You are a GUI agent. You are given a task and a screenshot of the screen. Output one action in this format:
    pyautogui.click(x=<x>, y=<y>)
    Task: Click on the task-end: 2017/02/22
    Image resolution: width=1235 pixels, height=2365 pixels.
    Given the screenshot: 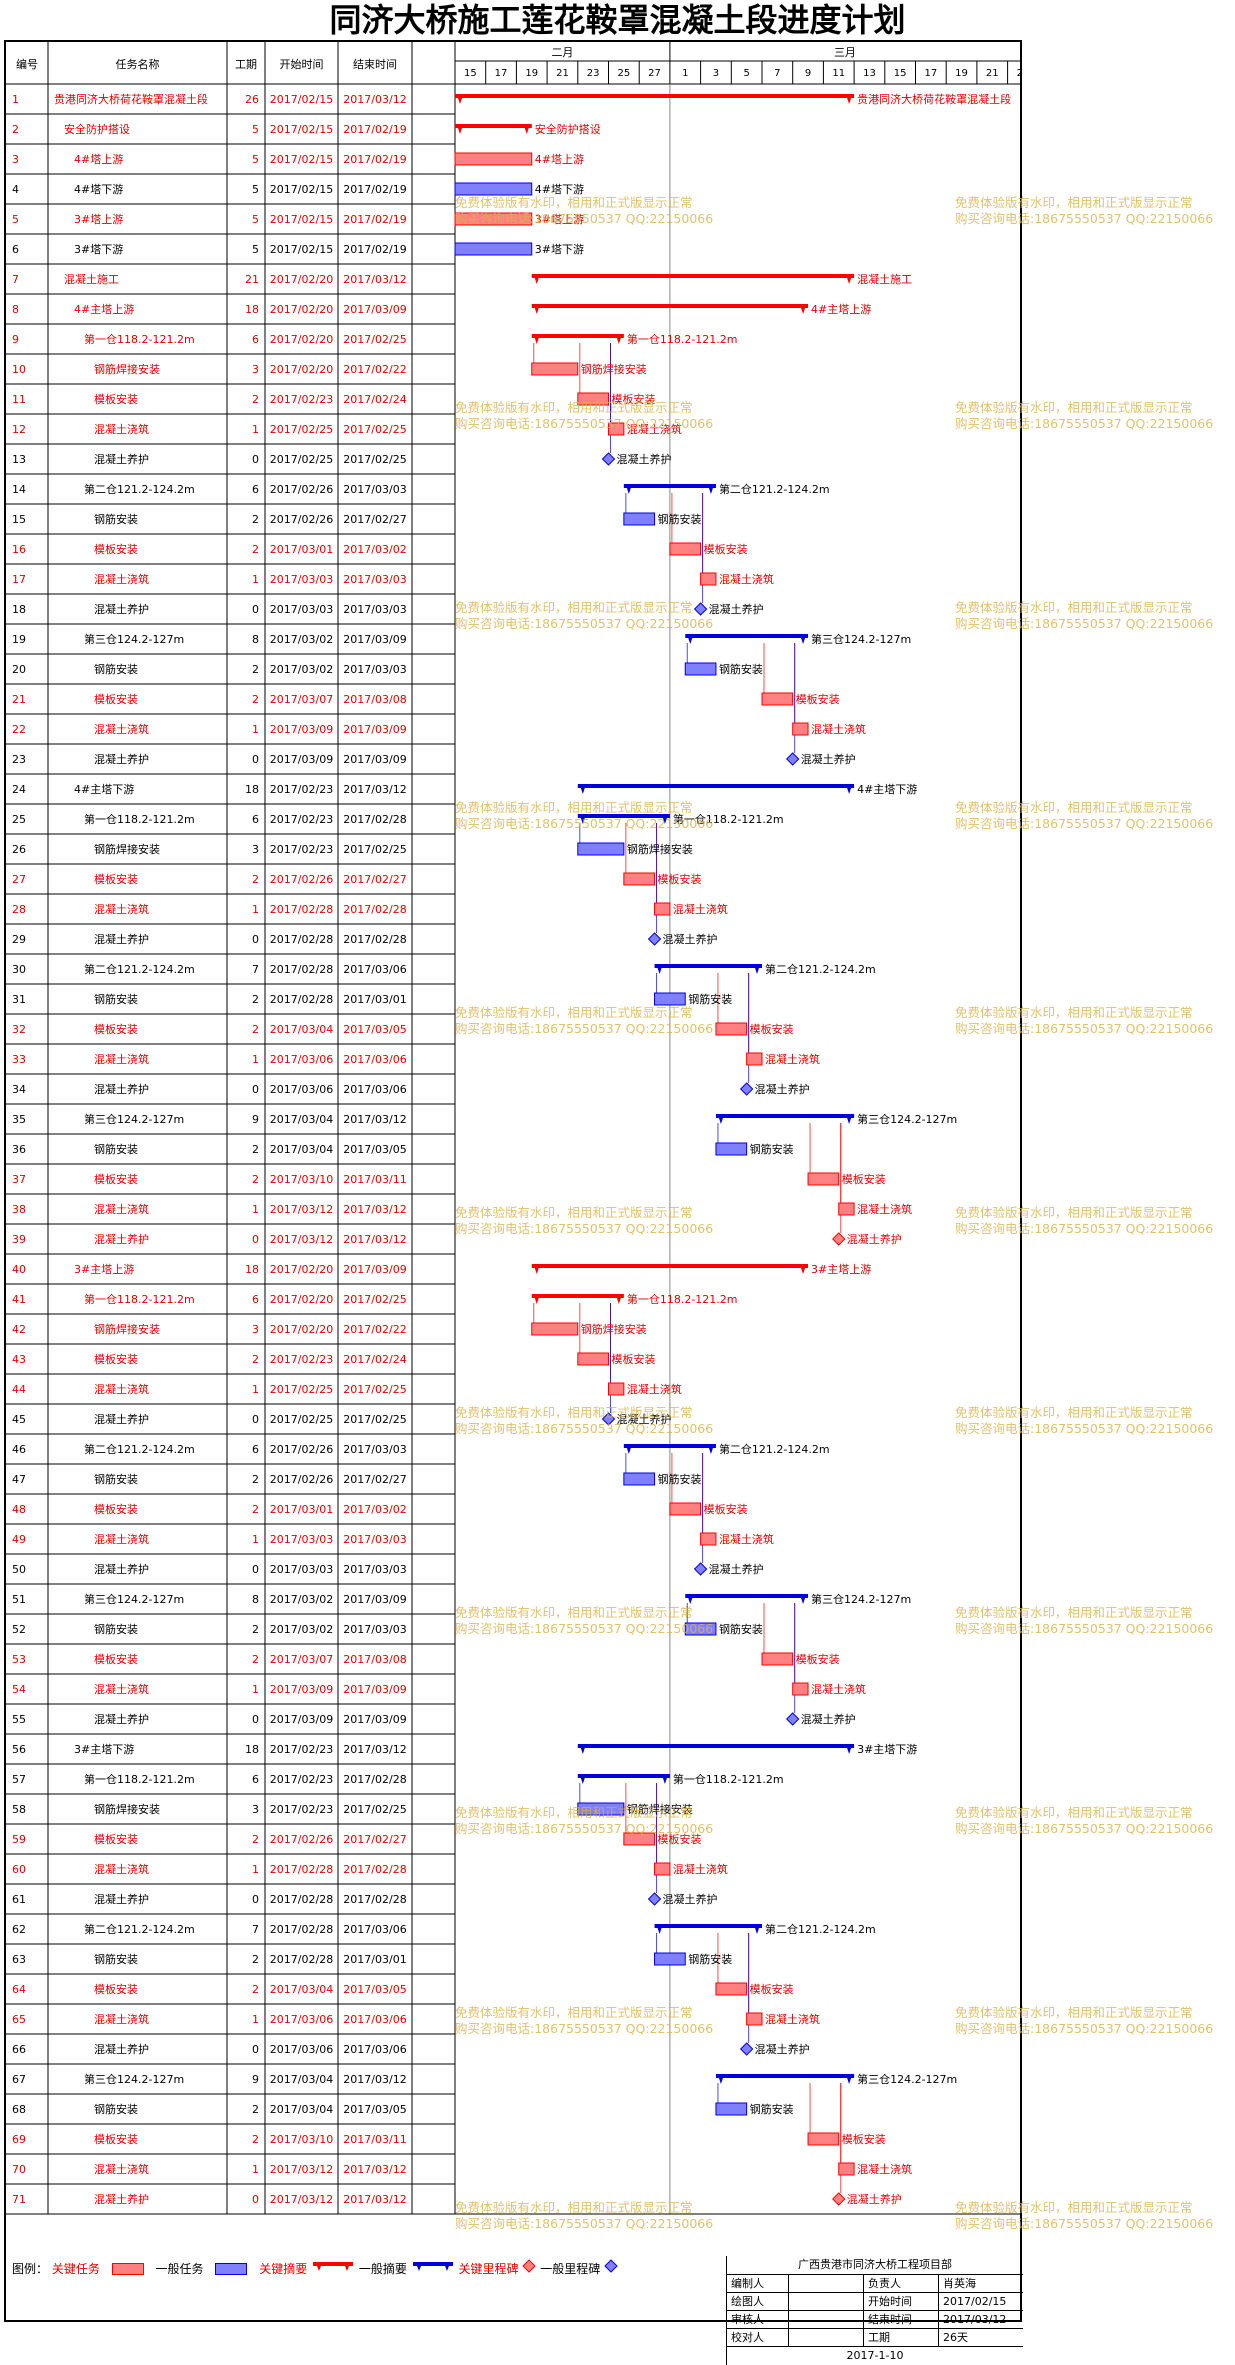 What is the action you would take?
    pyautogui.click(x=374, y=1329)
    